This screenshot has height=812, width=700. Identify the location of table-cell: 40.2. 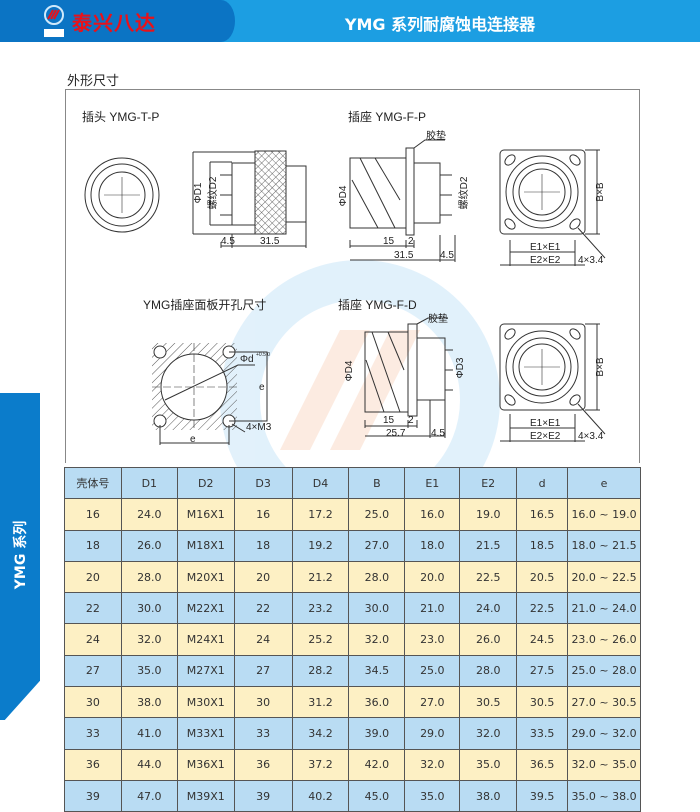
(320, 795).